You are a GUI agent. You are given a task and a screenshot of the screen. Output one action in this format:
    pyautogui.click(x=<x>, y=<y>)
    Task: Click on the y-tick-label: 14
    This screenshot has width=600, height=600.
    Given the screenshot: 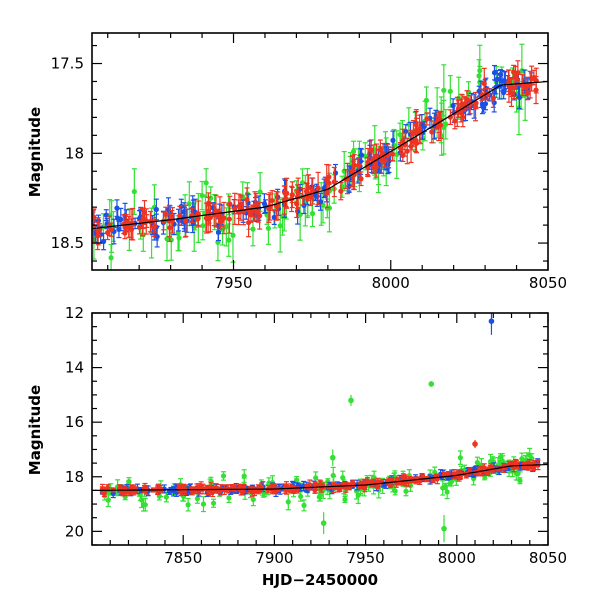 What is the action you would take?
    pyautogui.click(x=74, y=368)
    